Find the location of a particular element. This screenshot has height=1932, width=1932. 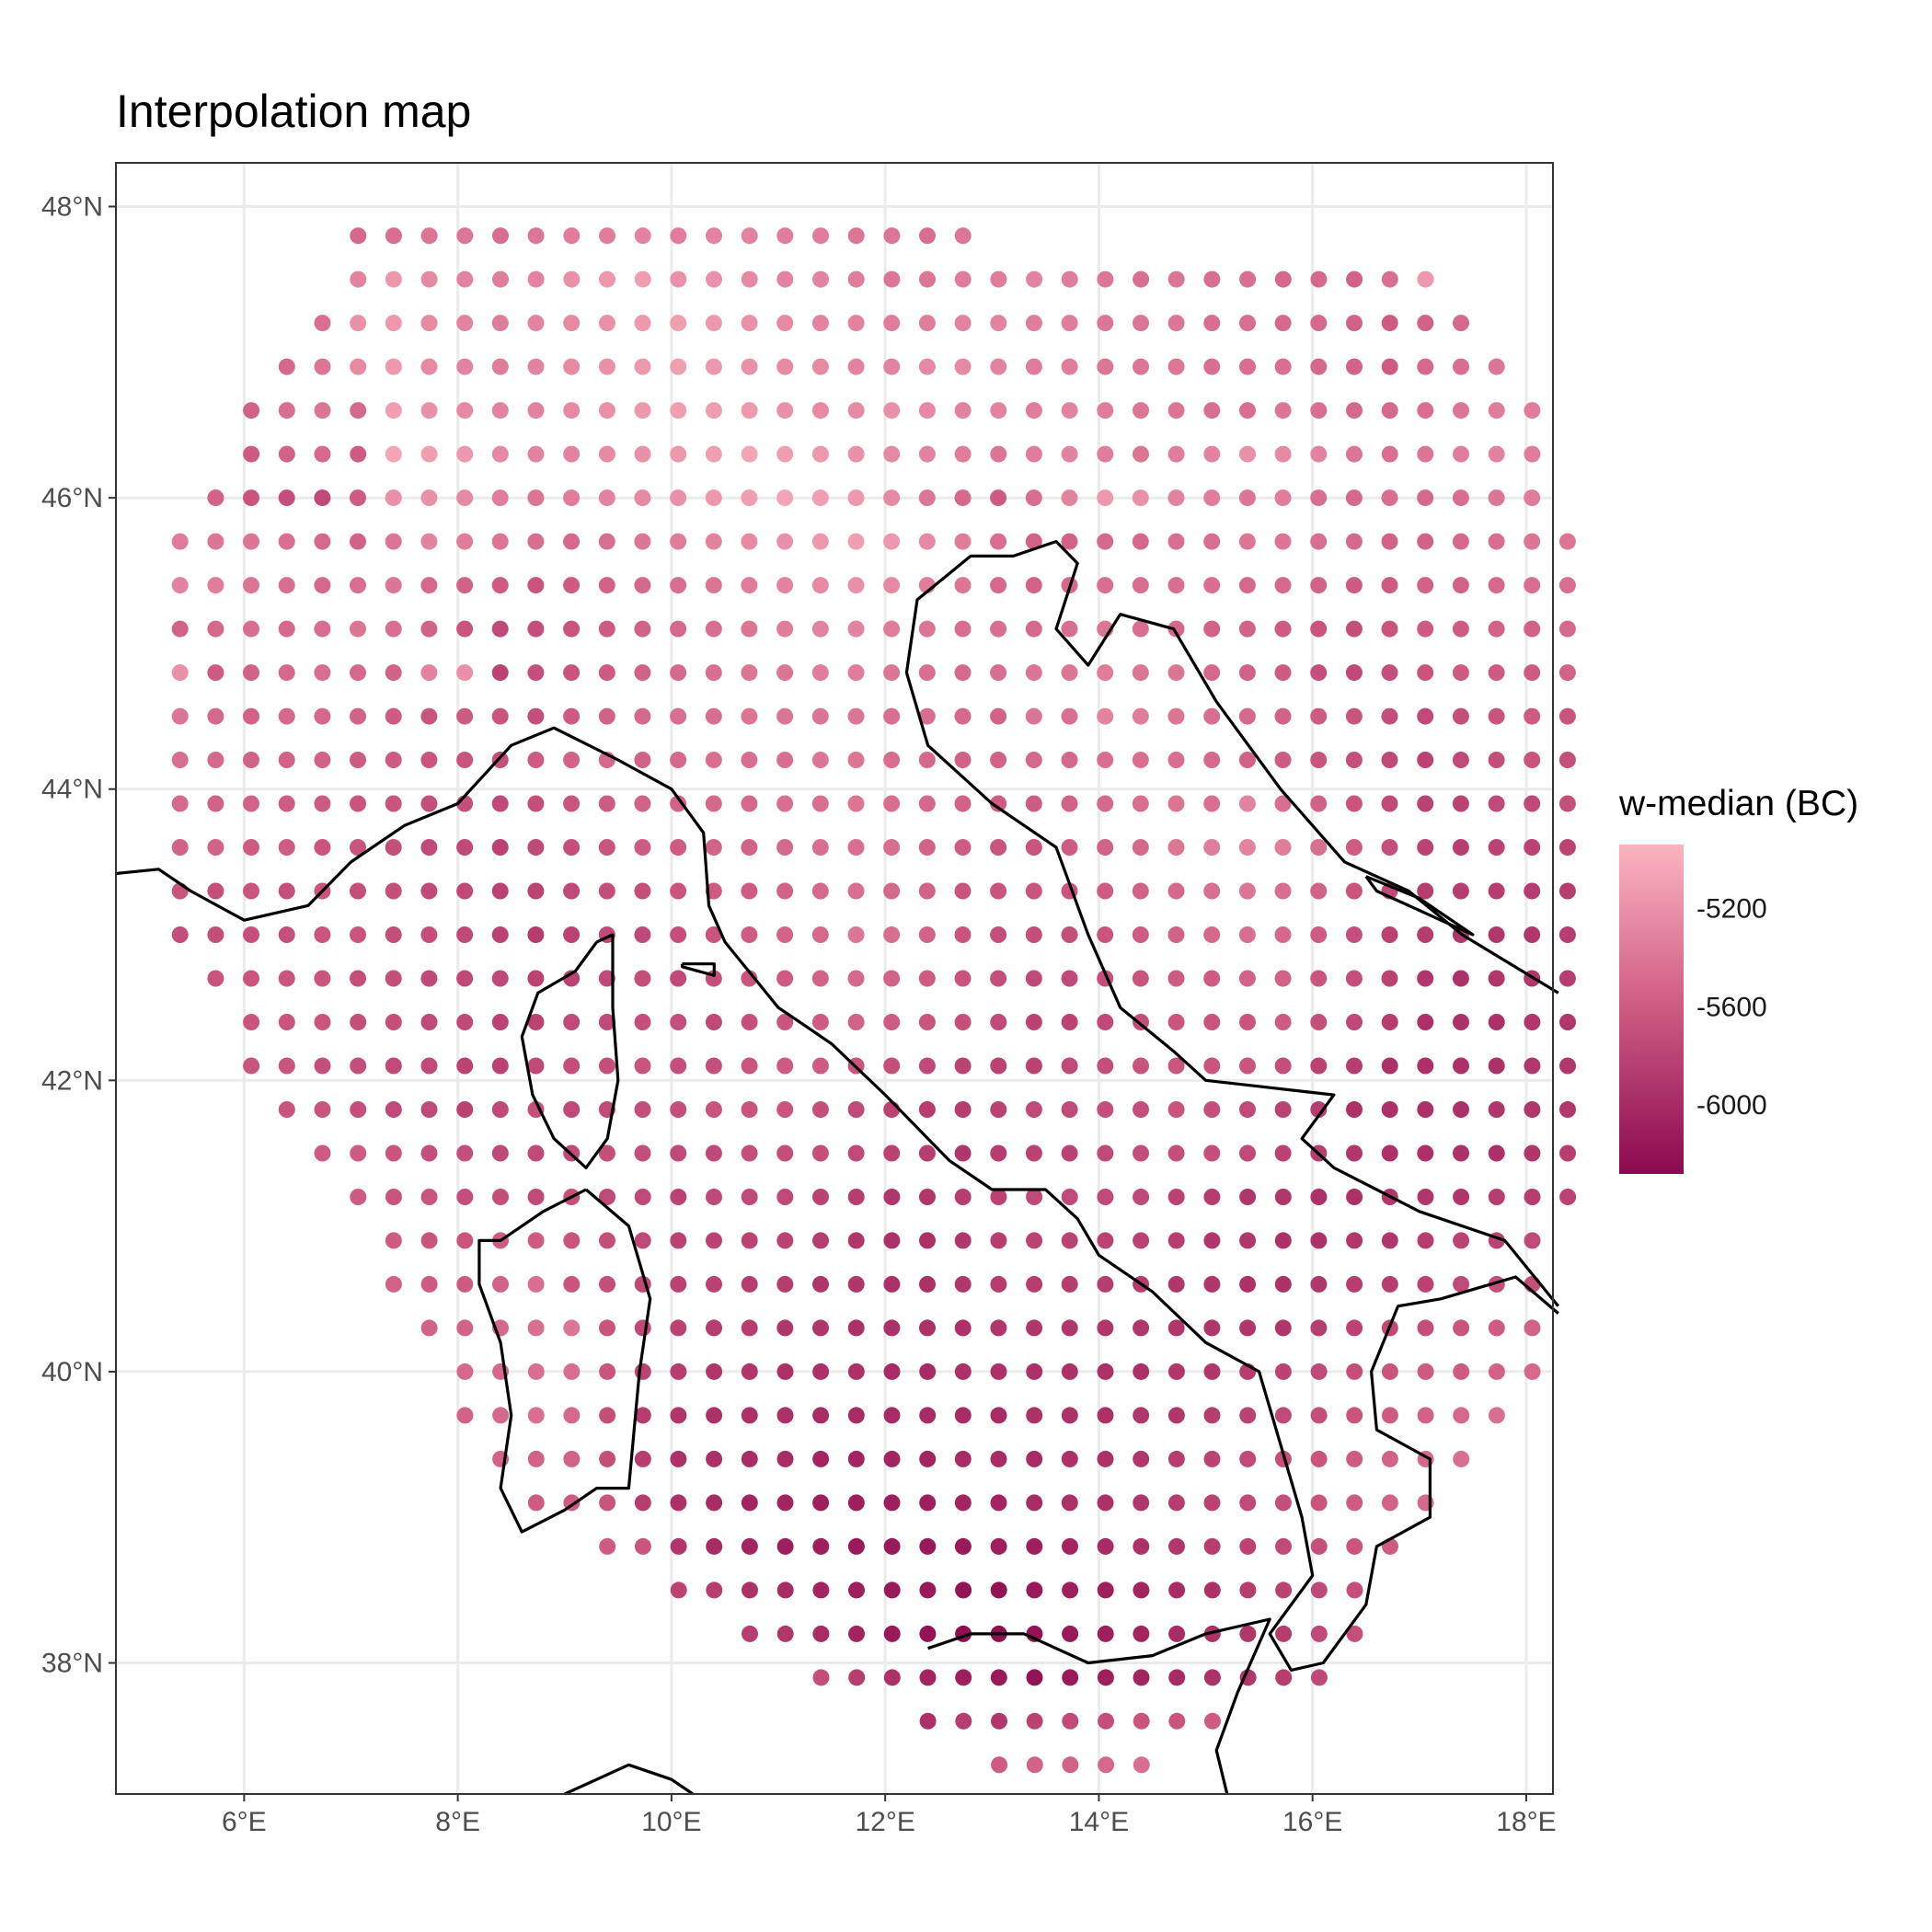

legend-ticks: -5200 -5600 -6000 is located at coordinates (1693, 1007).